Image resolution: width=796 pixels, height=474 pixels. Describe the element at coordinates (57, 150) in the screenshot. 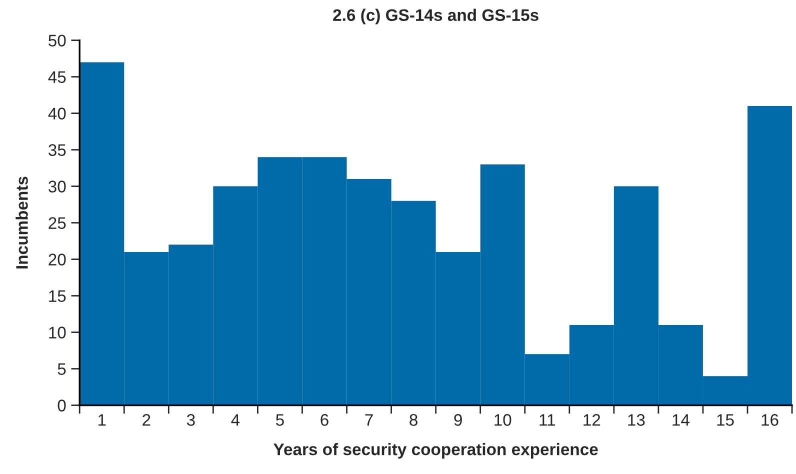

I see `y-tick-label: 35` at that location.